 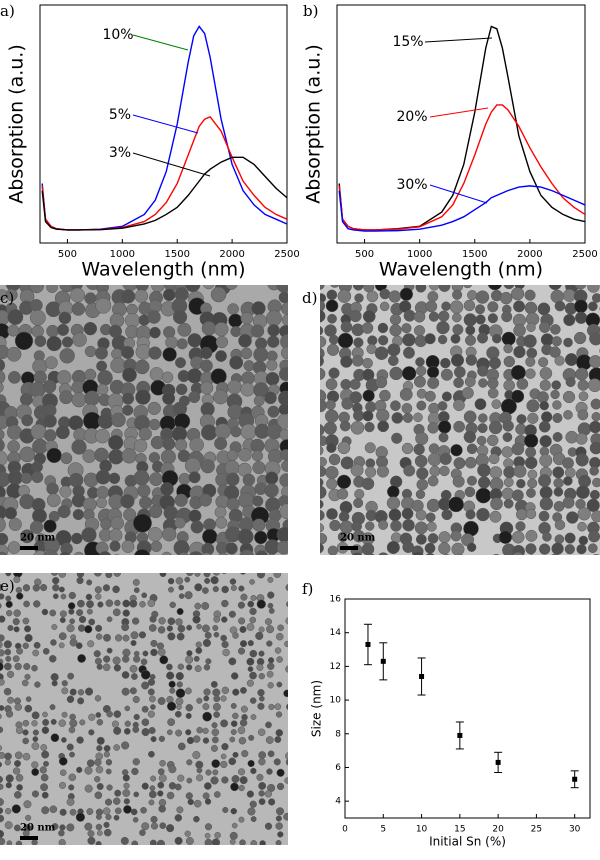 What do you see at coordinates (336, 600) in the screenshot?
I see `y-tick-label: 16` at bounding box center [336, 600].